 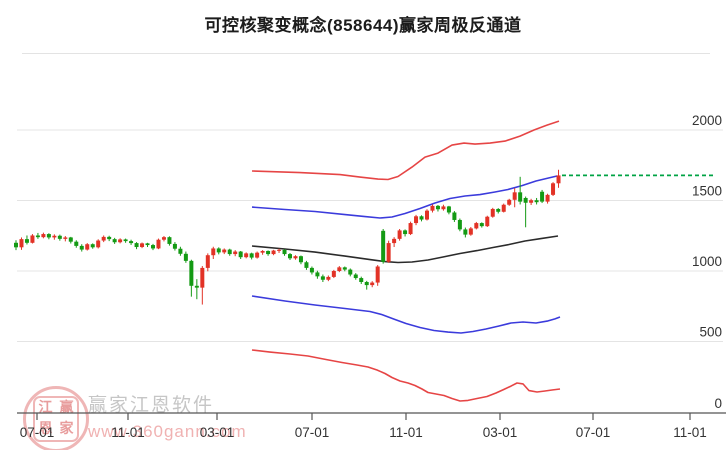 I want to click on seal-char: 赢, so click(x=66, y=408).